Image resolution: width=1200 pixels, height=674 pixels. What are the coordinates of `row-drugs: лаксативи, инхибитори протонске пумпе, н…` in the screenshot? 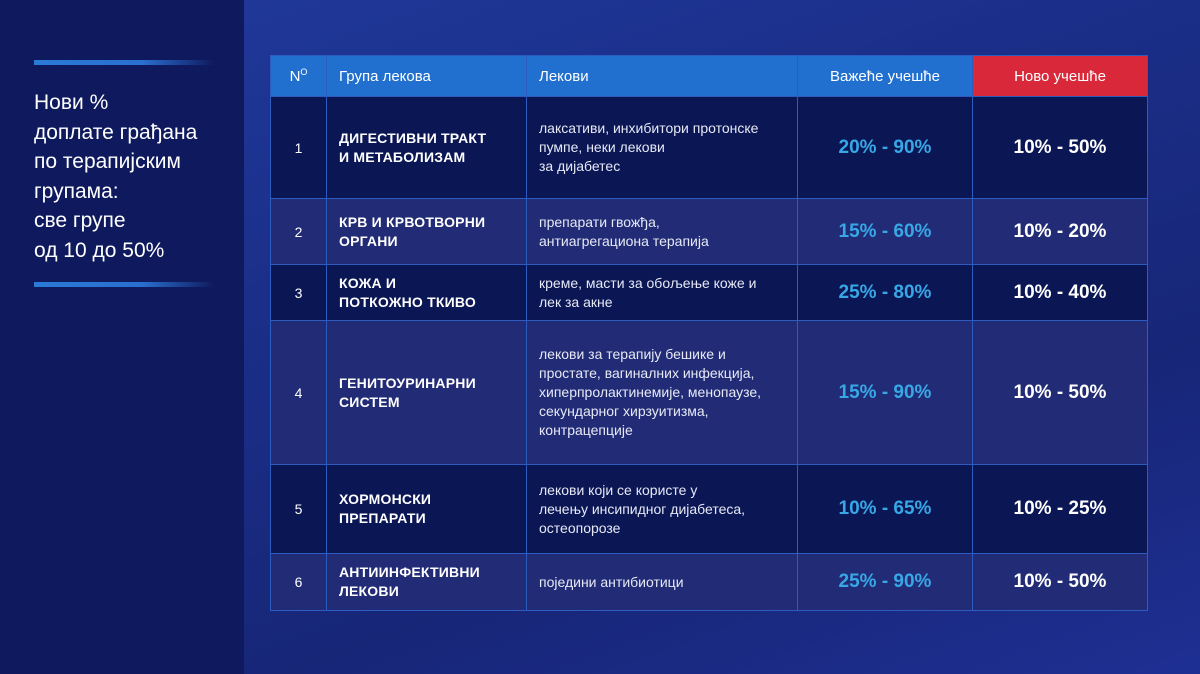 It's located at (662, 147).